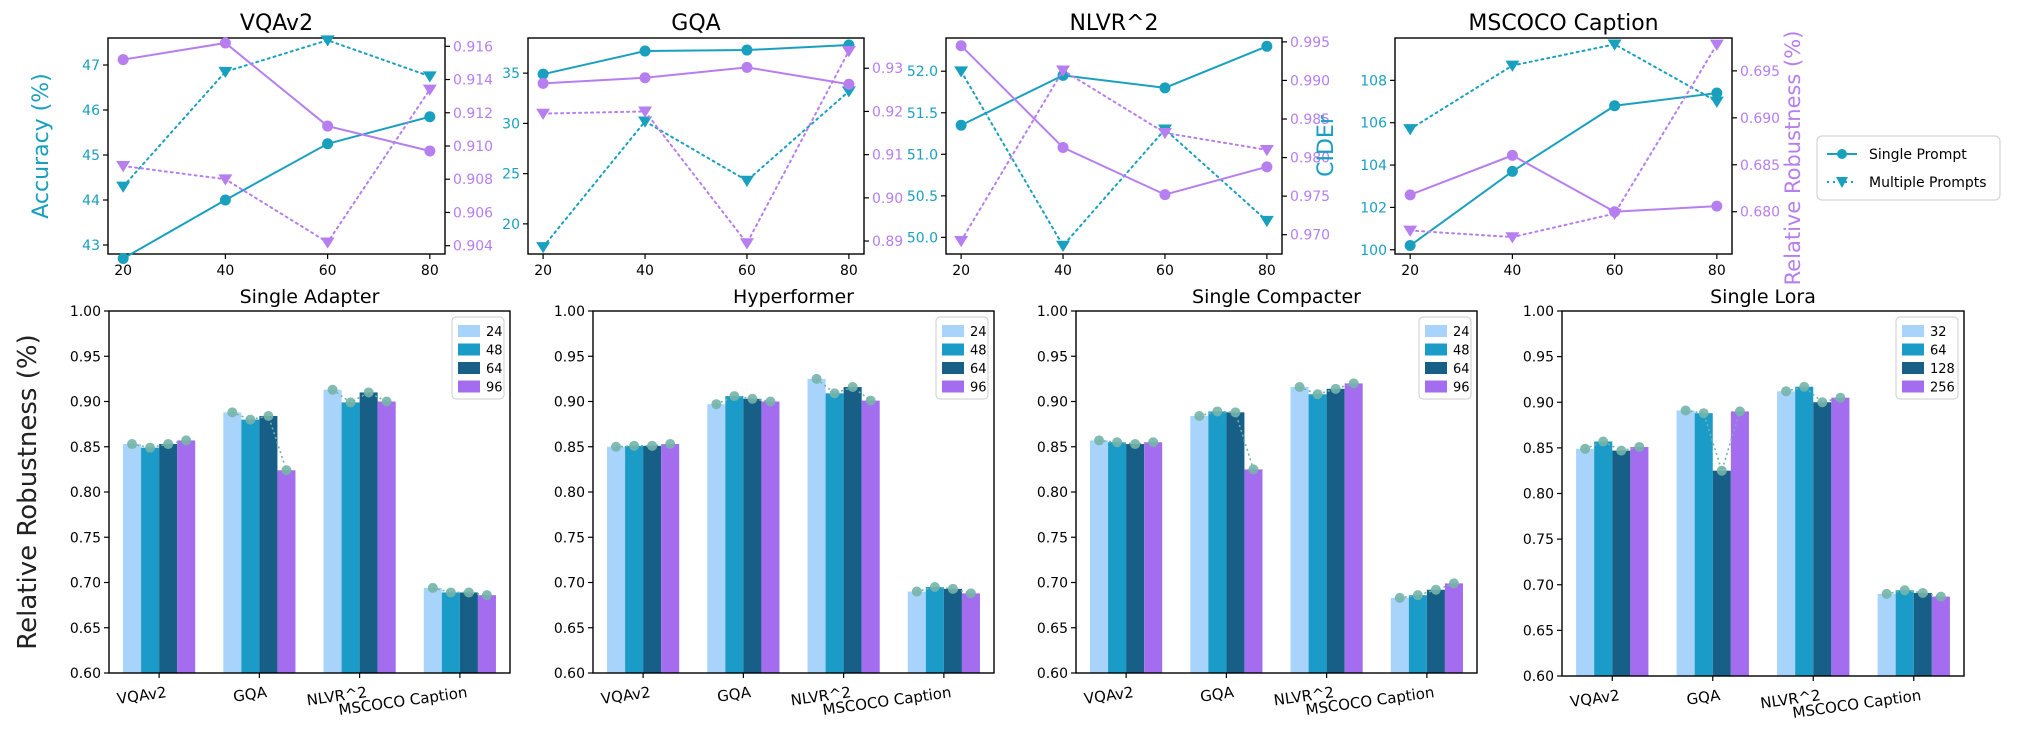 The image size is (2031, 741). What do you see at coordinates (1763, 297) in the screenshot?
I see `panel-title: Single Lora` at bounding box center [1763, 297].